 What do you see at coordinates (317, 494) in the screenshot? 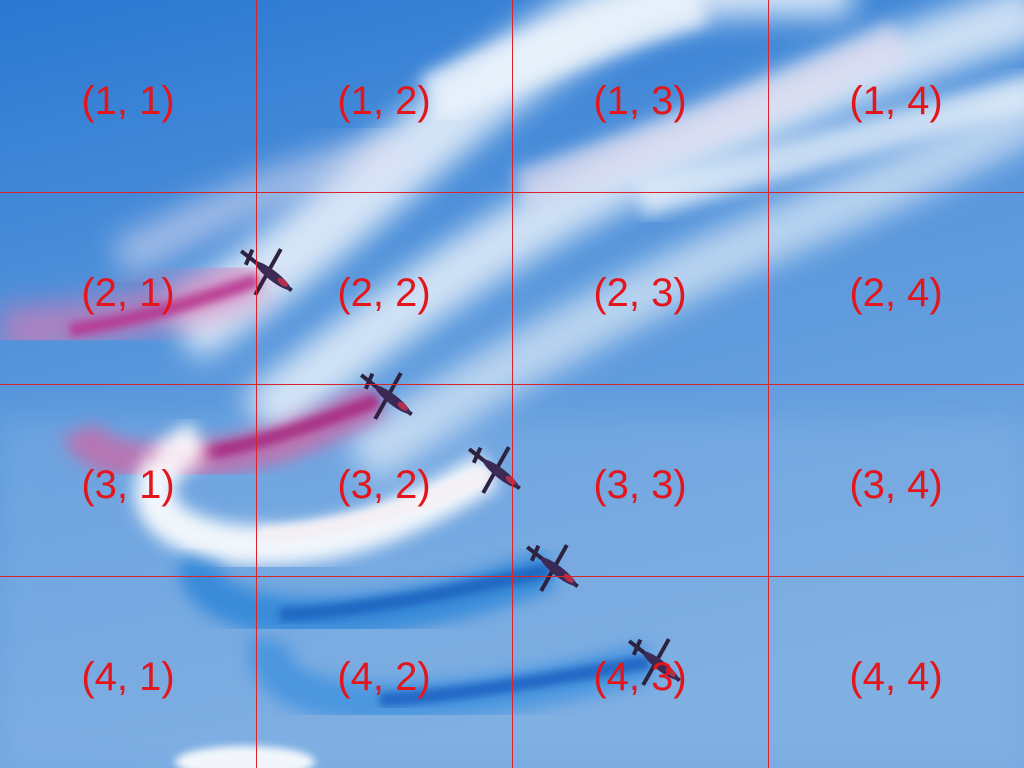
I see `white-smoke-trail-middle` at bounding box center [317, 494].